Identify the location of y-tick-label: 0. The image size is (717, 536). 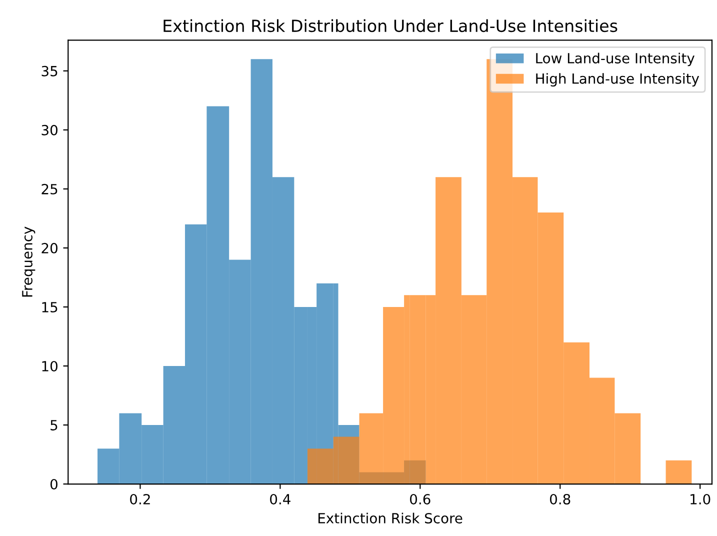
(54, 484).